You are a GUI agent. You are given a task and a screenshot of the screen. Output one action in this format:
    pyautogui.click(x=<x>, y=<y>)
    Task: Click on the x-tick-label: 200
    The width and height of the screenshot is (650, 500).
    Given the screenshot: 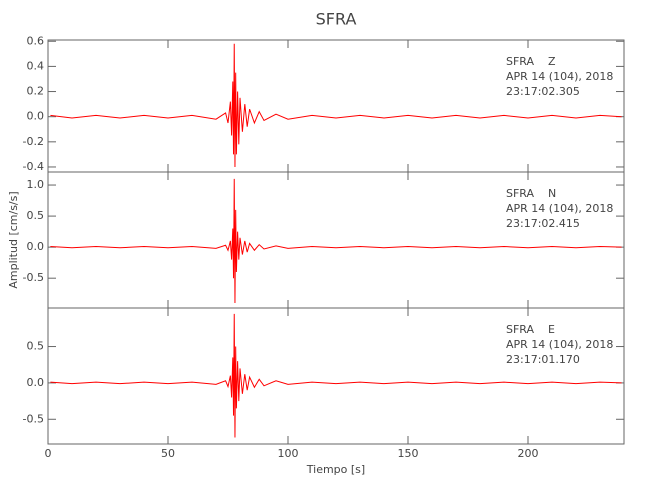 What is the action you would take?
    pyautogui.click(x=528, y=453)
    